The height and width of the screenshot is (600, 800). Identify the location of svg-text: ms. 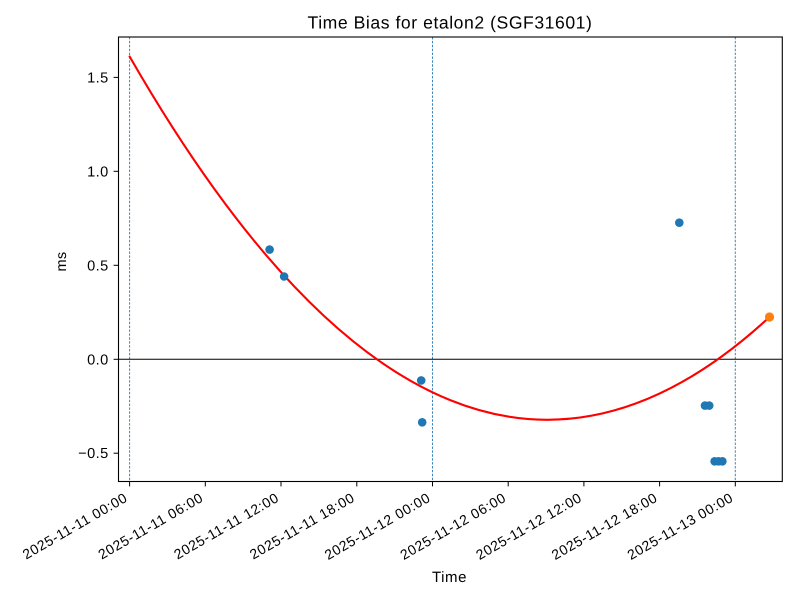
(62, 262).